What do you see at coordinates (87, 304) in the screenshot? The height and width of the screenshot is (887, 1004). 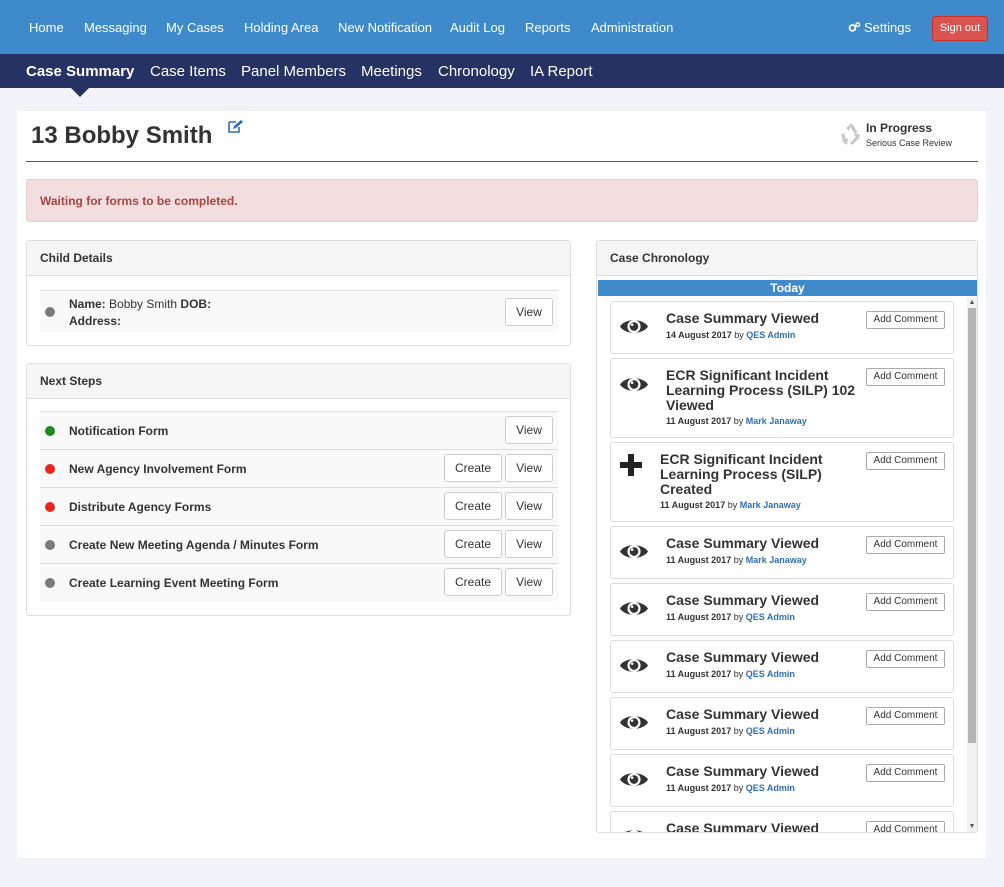 I see `name-label: Name:` at bounding box center [87, 304].